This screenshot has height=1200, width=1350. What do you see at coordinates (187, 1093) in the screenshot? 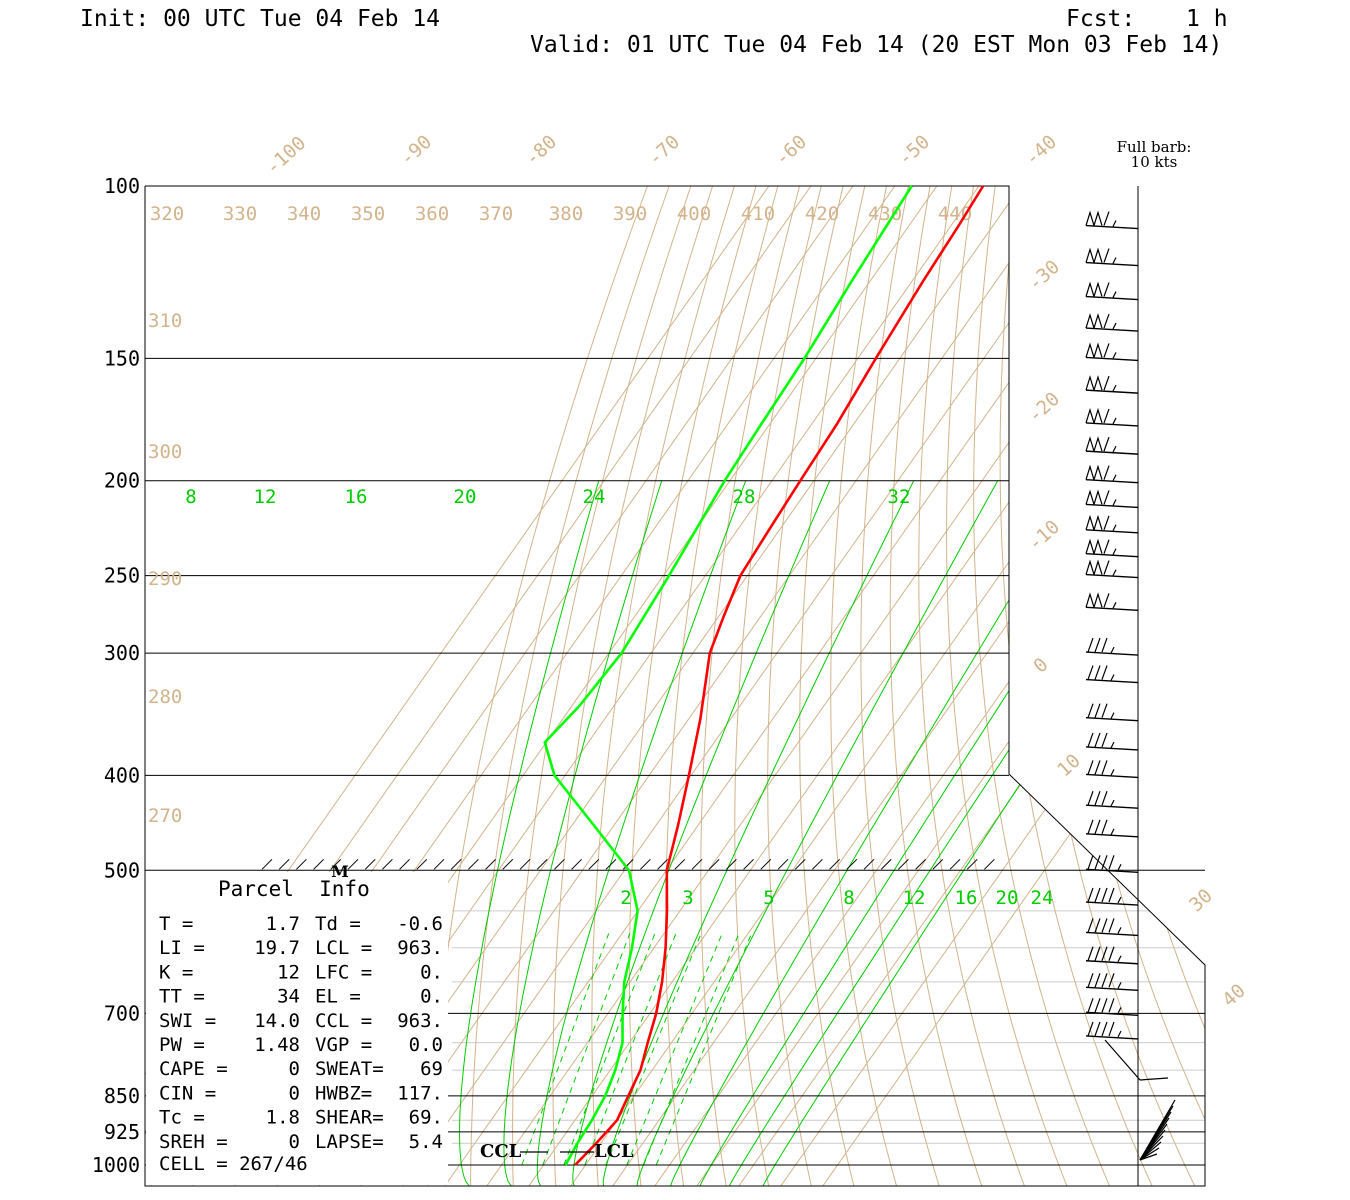
I see `parcel-param-label: CIN =` at bounding box center [187, 1093].